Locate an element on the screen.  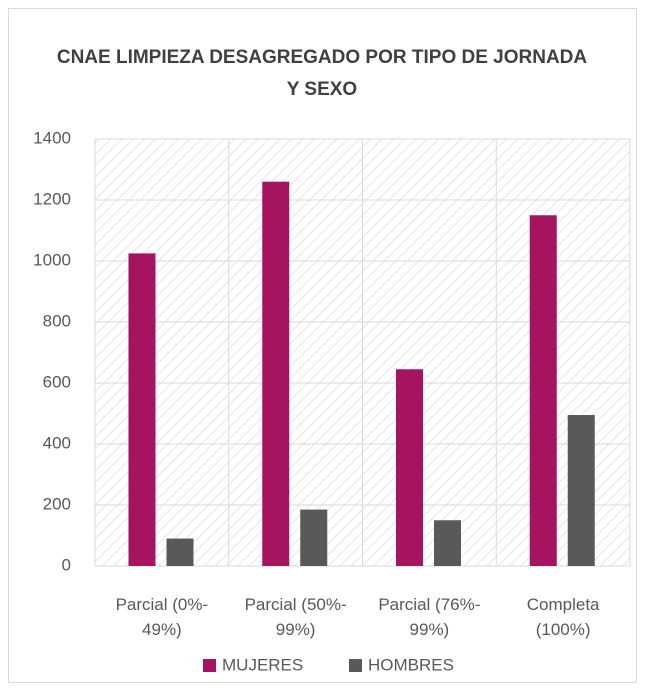
y-tick-label: 600 is located at coordinates (57, 381).